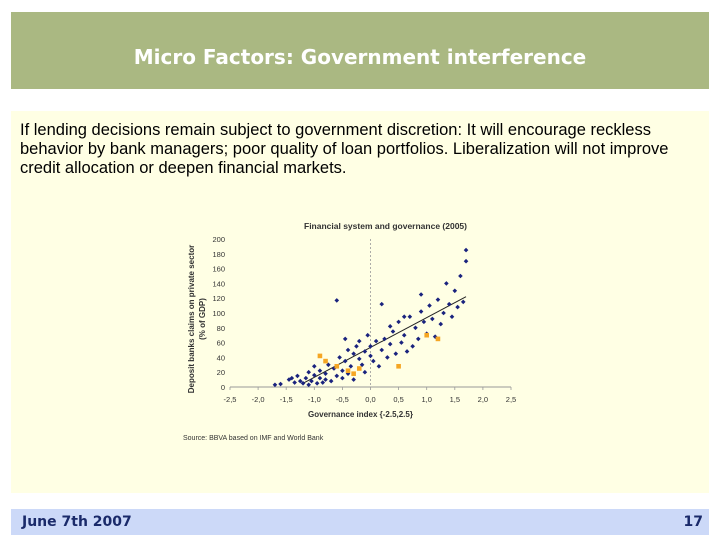 This screenshot has width=720, height=540. I want to click on y-tick-label: 160, so click(218, 269).